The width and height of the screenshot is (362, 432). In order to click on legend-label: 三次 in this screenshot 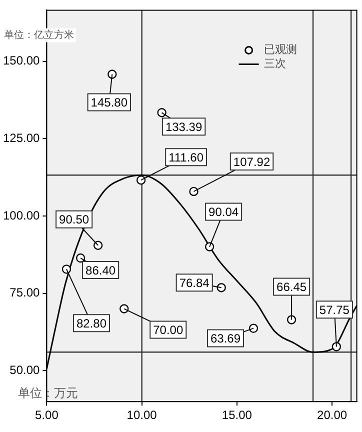, I will do `click(275, 64)`.